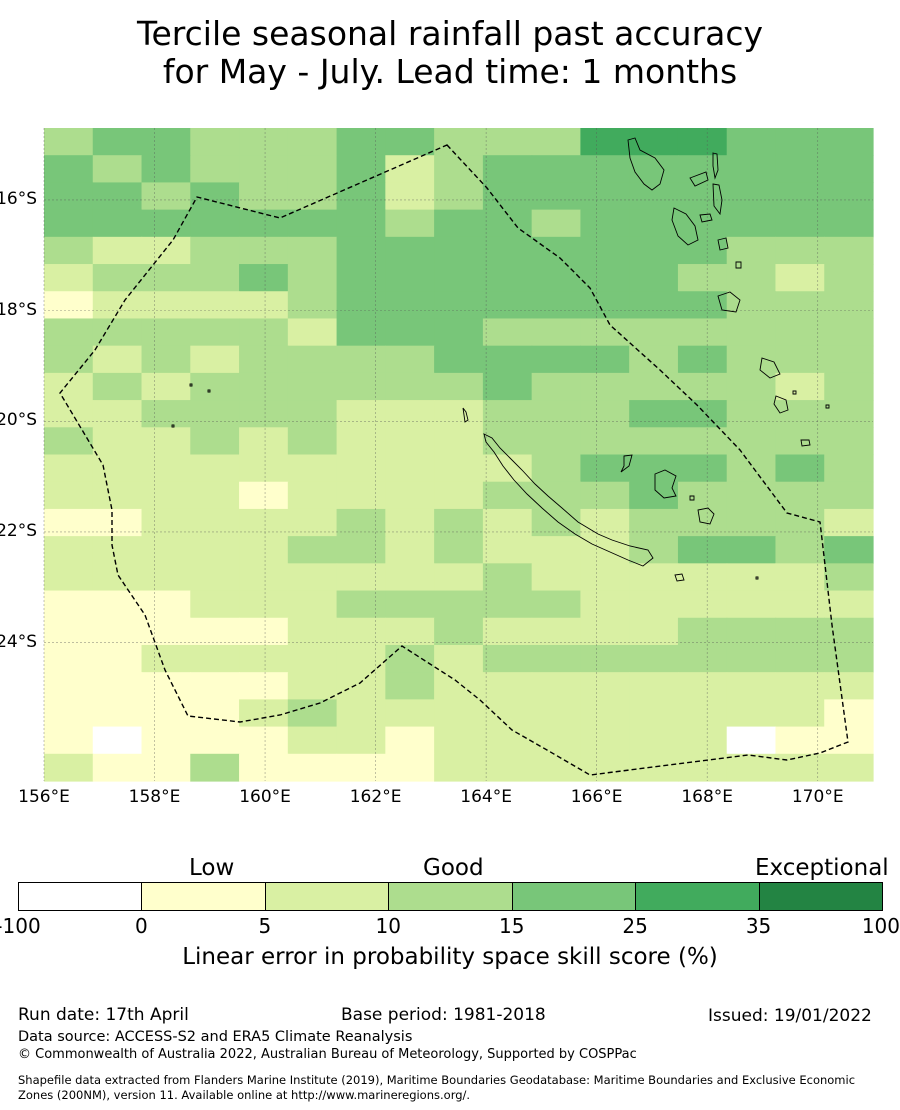 Image resolution: width=900 pixels, height=1110 pixels. What do you see at coordinates (738, 265) in the screenshot?
I see `shepherd-islands` at bounding box center [738, 265].